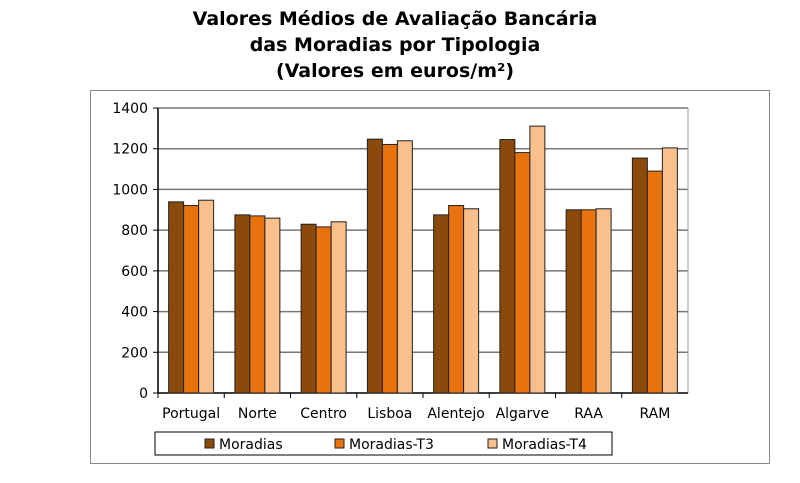 The image size is (800, 483). I want to click on x-tick-label: Portugal, so click(191, 414).